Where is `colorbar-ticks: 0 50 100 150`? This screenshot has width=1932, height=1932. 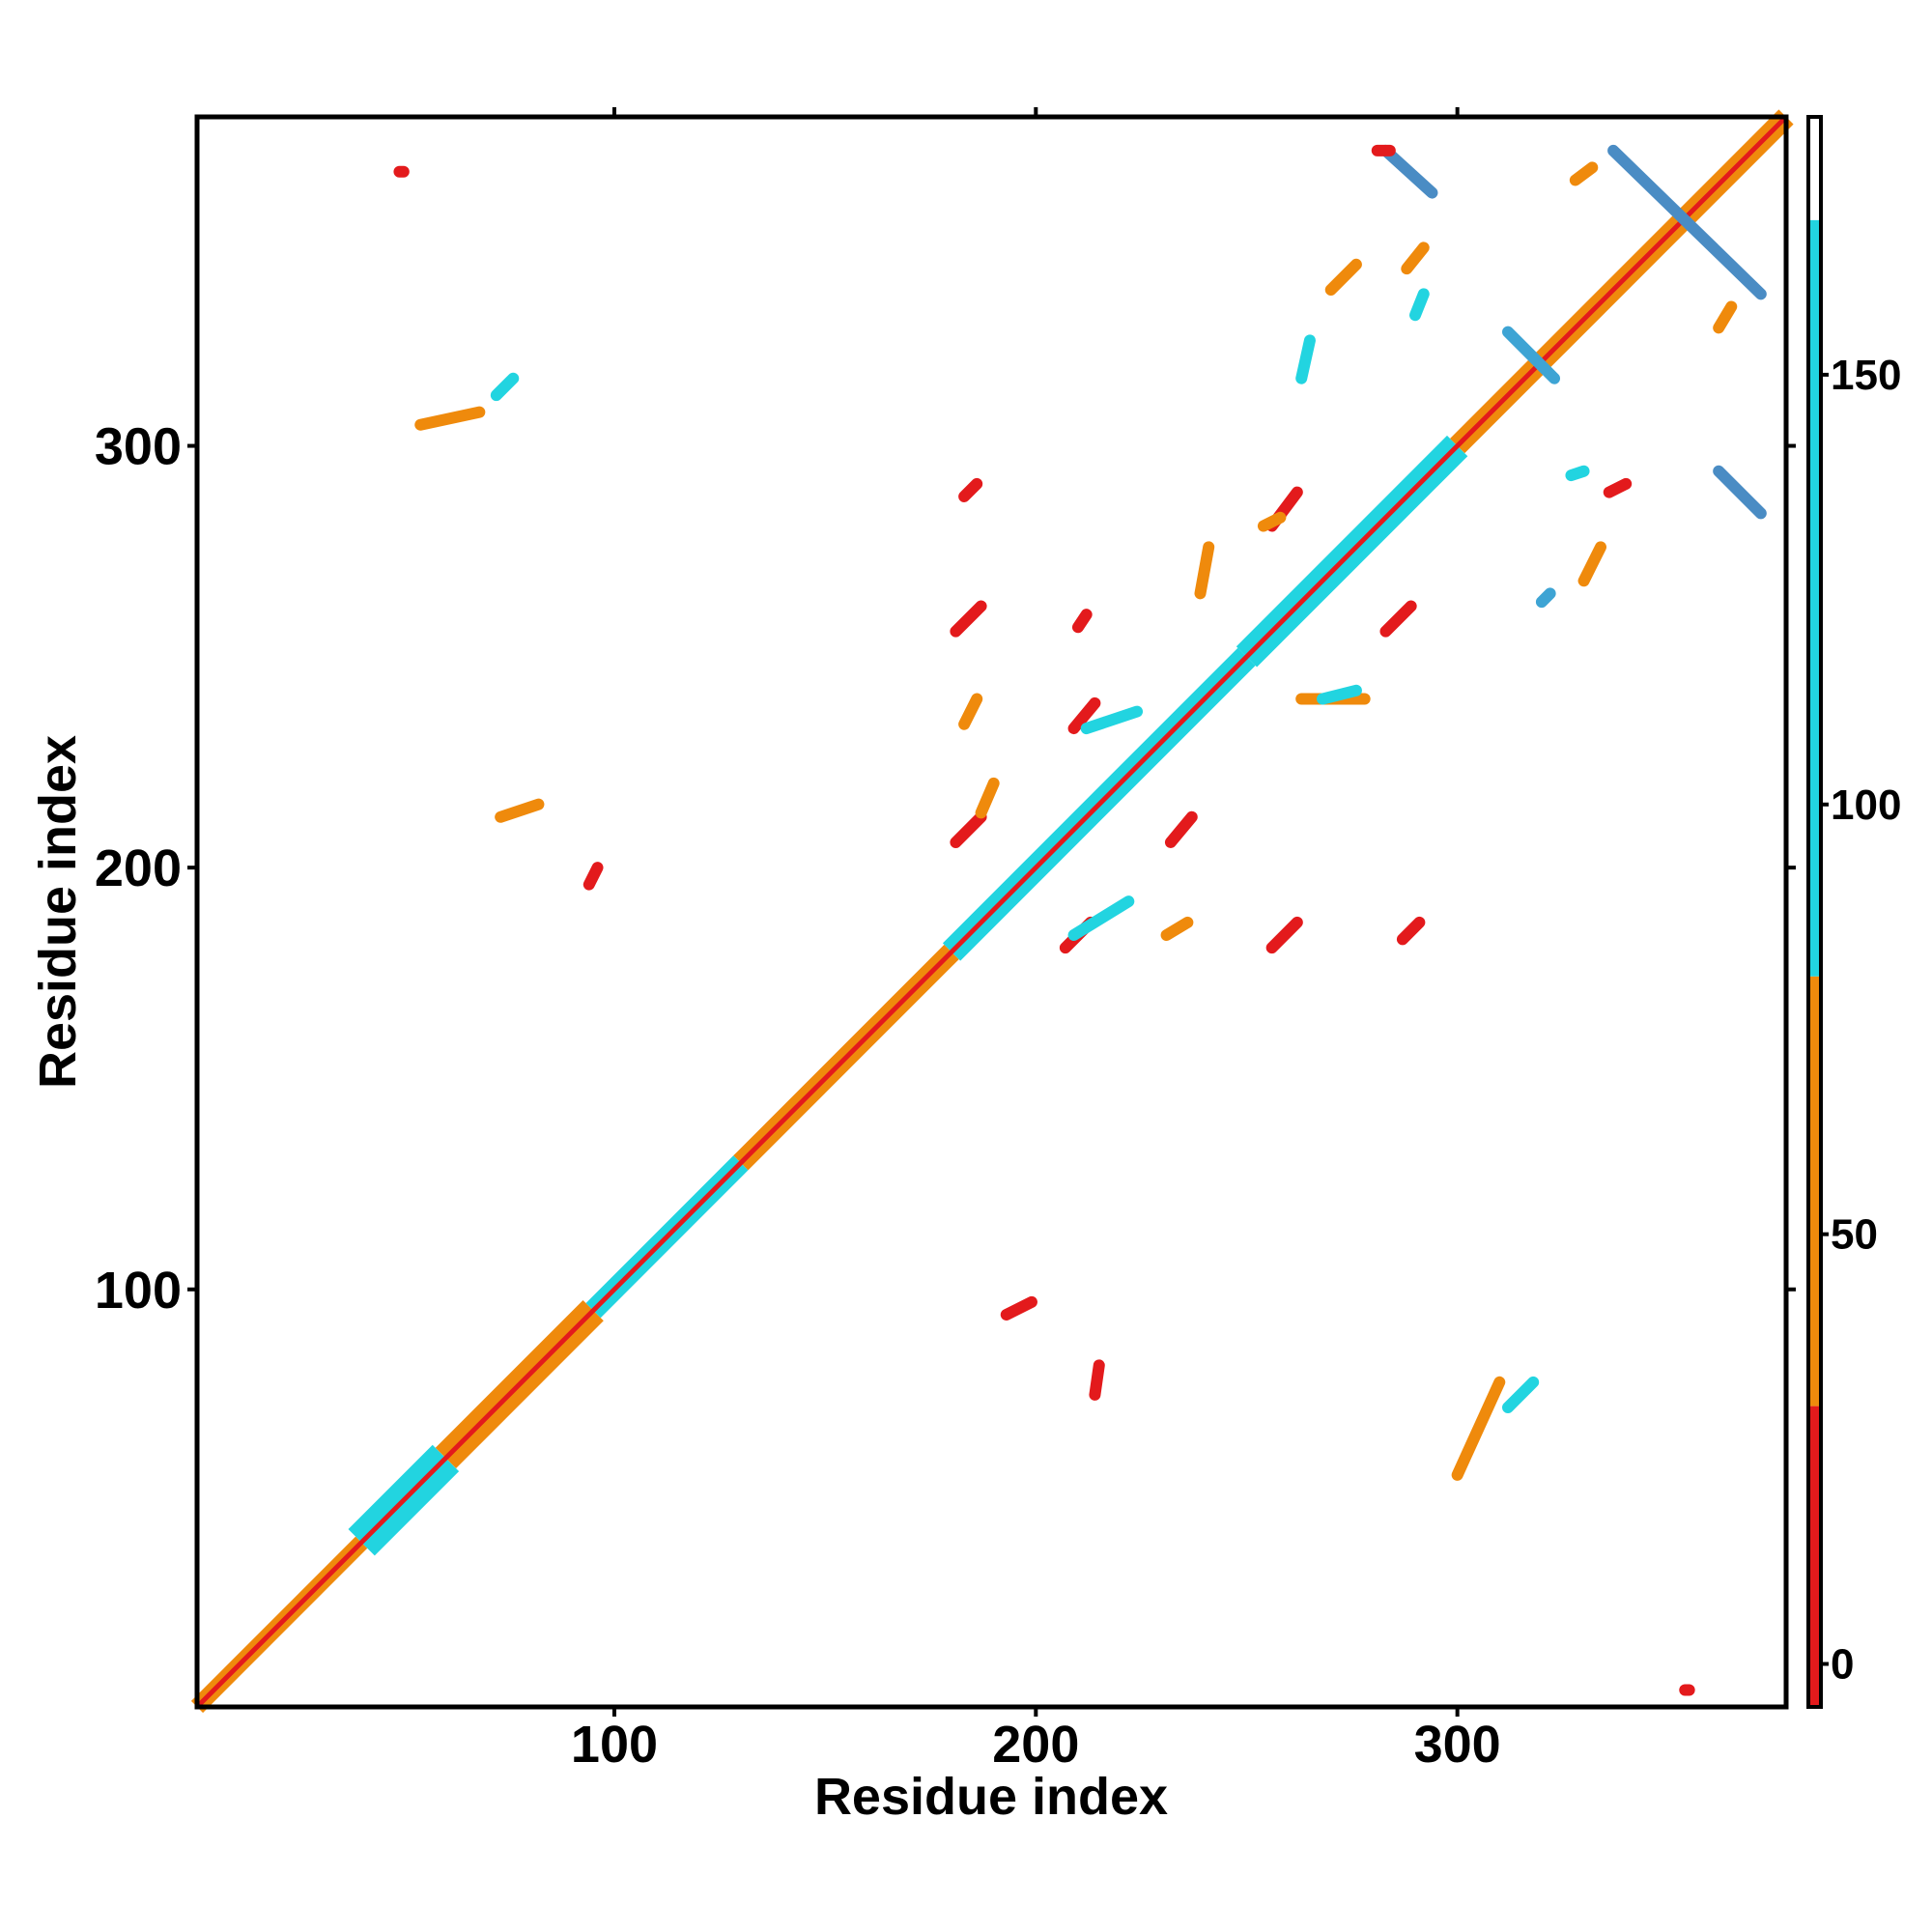 colorbar-ticks: 0 50 100 150 is located at coordinates (1861, 1021).